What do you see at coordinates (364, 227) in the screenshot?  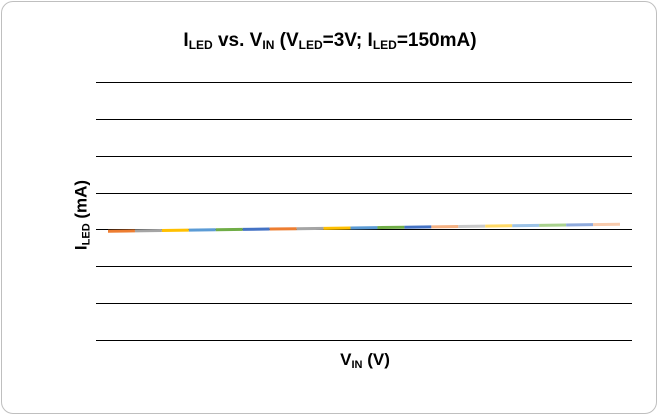 I see `series-line` at bounding box center [364, 227].